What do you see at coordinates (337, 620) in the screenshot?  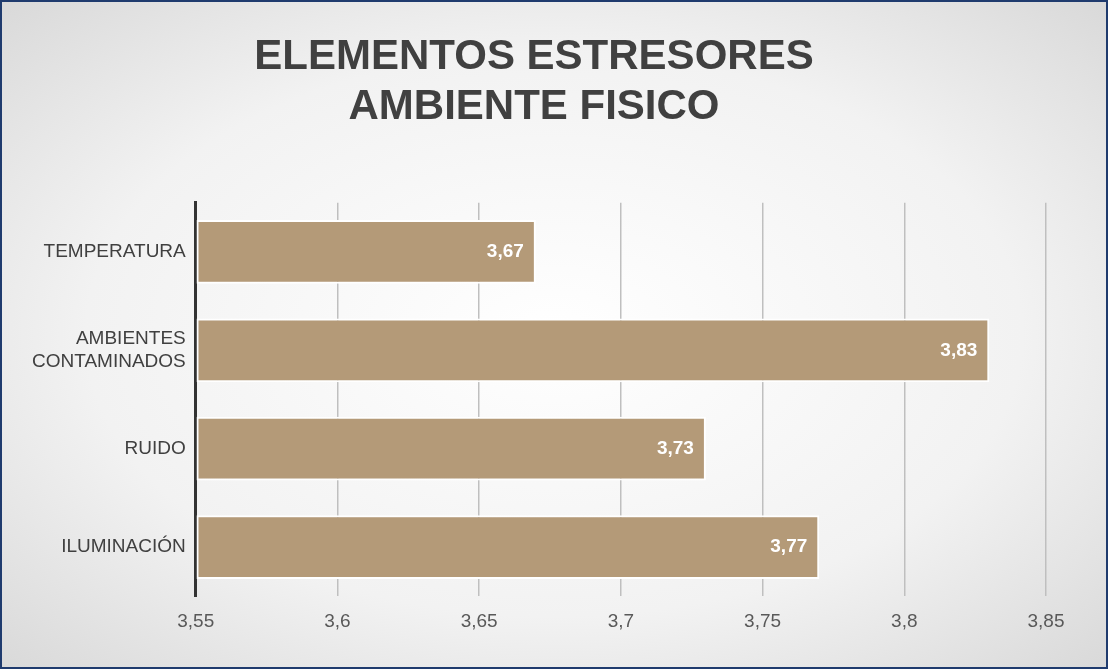 I see `x-tick-label: 3,6` at bounding box center [337, 620].